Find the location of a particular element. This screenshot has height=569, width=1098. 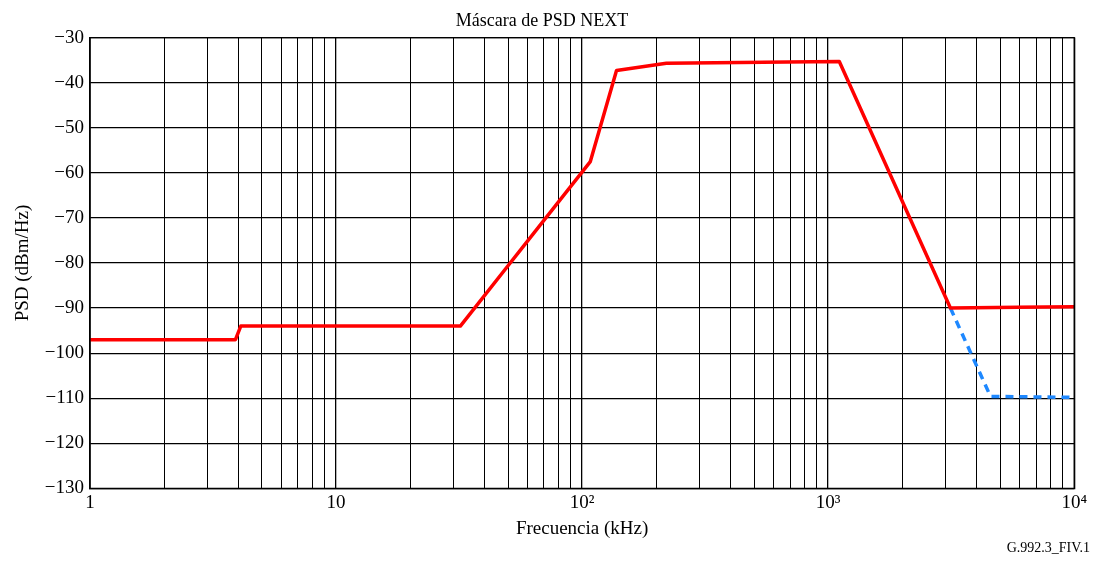

y-tick-label: −130 is located at coordinates (64, 487).